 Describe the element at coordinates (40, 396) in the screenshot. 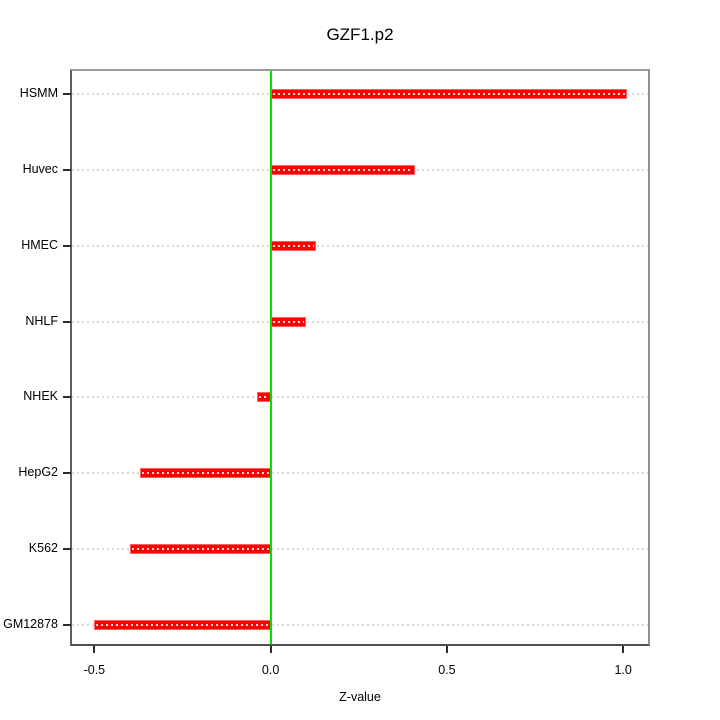

I see `y-axis-label: NHEK` at that location.